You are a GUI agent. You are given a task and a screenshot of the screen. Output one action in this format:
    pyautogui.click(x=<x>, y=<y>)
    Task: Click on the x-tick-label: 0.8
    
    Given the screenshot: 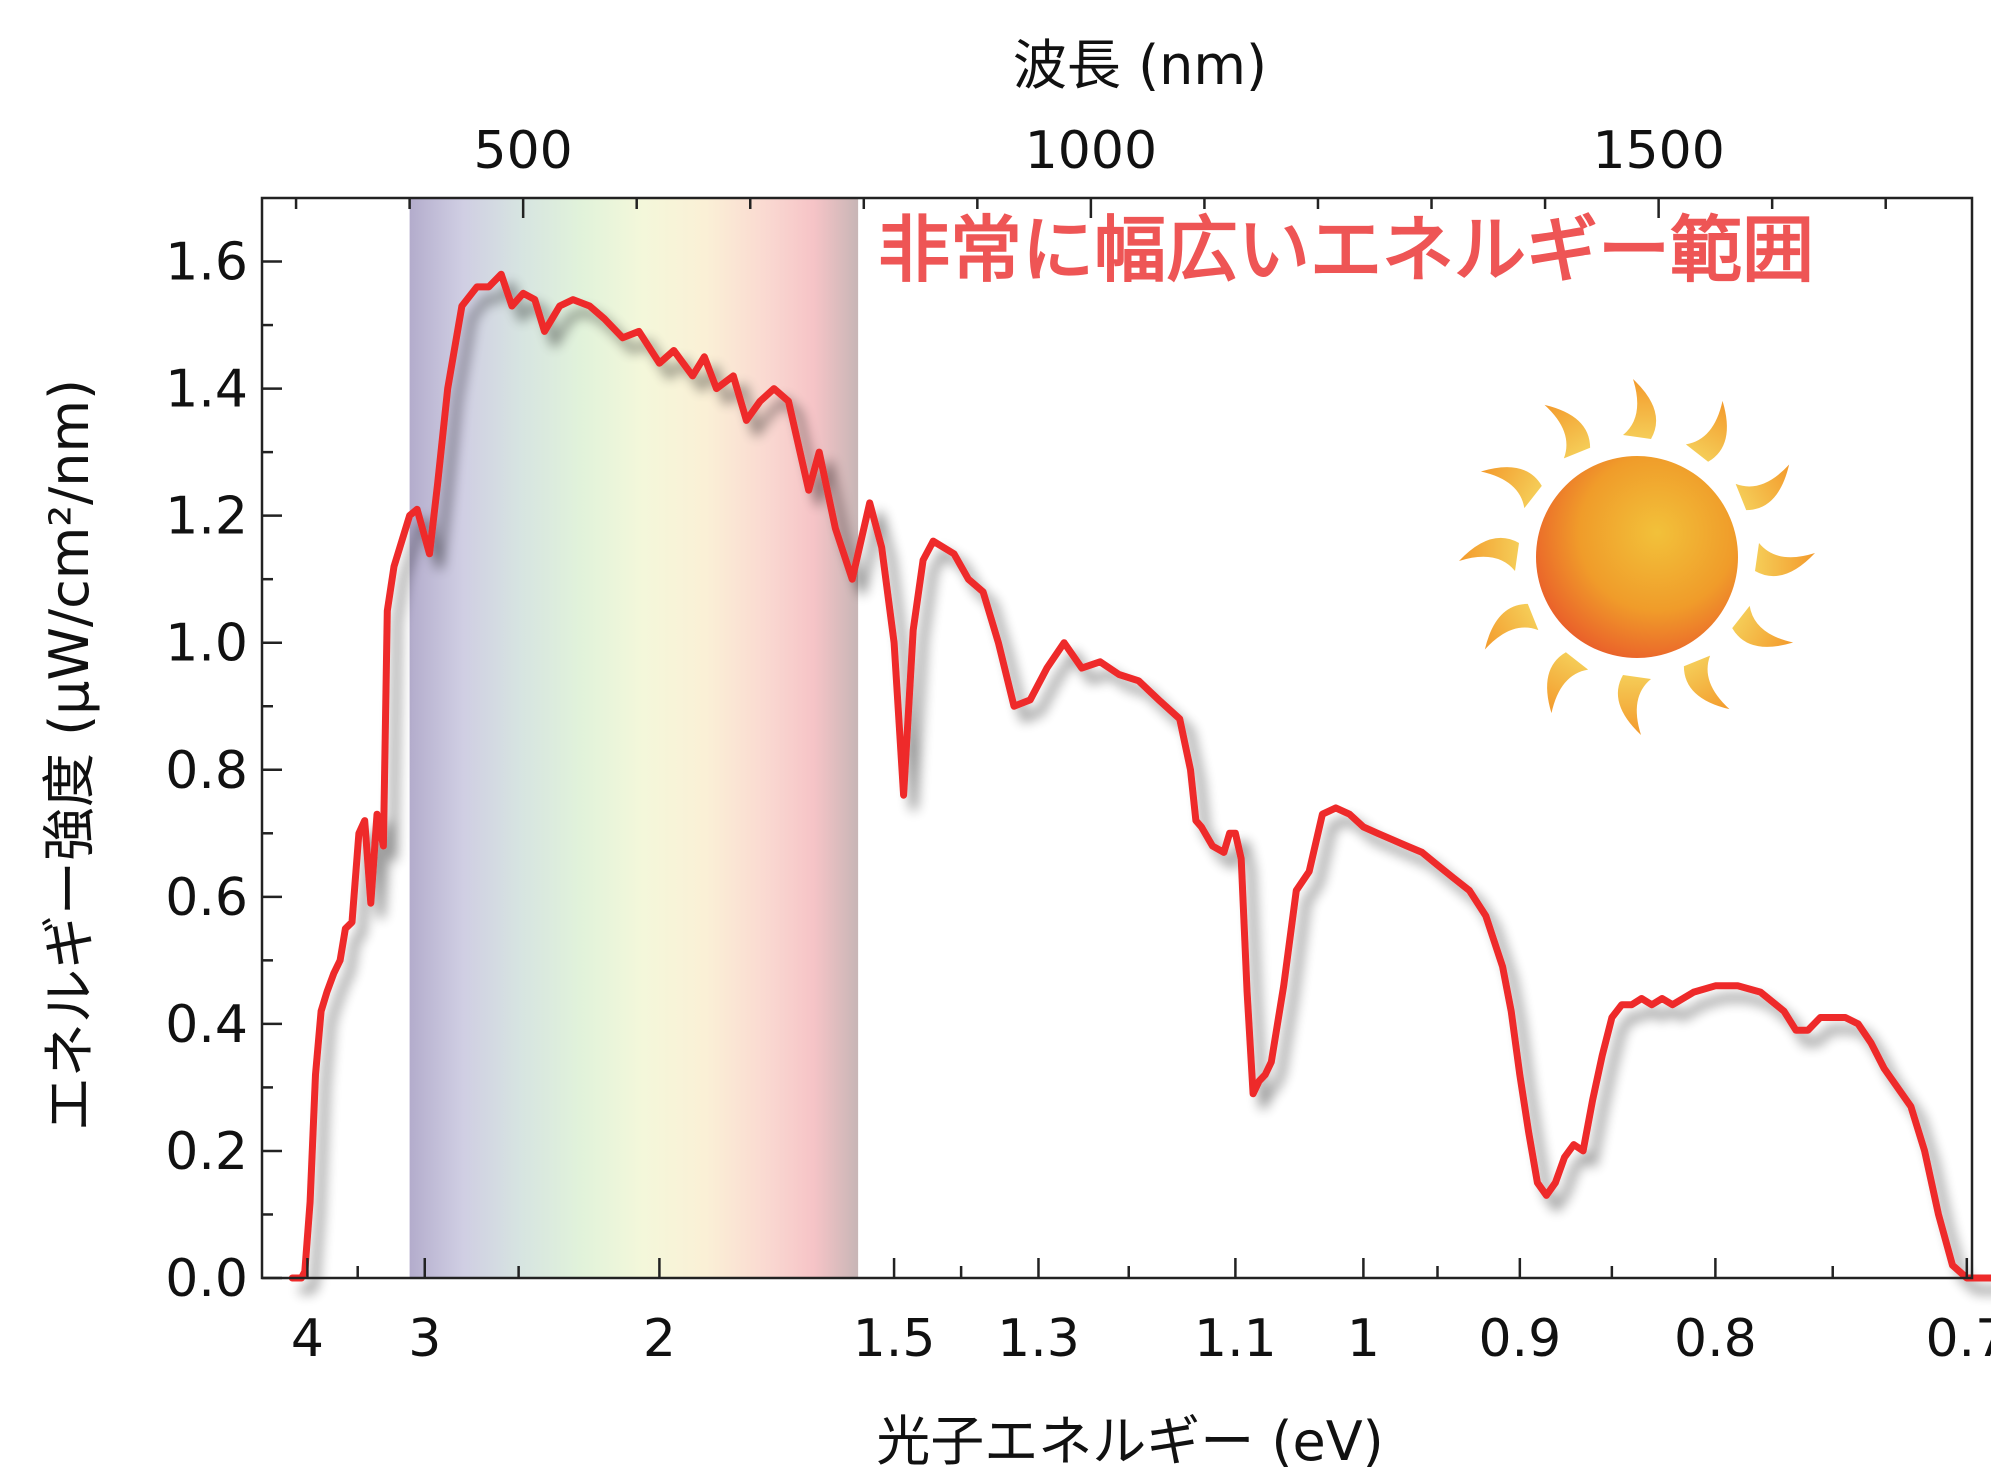 What is the action you would take?
    pyautogui.click(x=1715, y=1339)
    